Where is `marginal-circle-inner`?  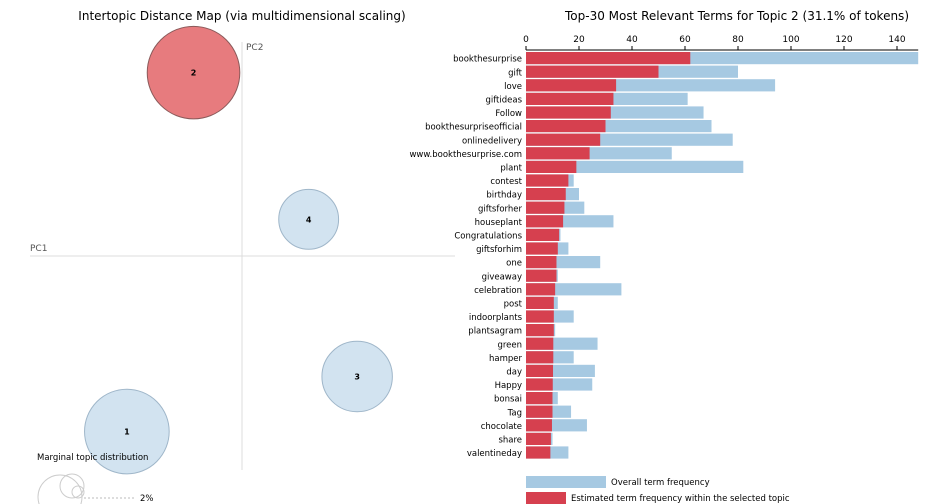 marginal-circle-inner is located at coordinates (78, 492).